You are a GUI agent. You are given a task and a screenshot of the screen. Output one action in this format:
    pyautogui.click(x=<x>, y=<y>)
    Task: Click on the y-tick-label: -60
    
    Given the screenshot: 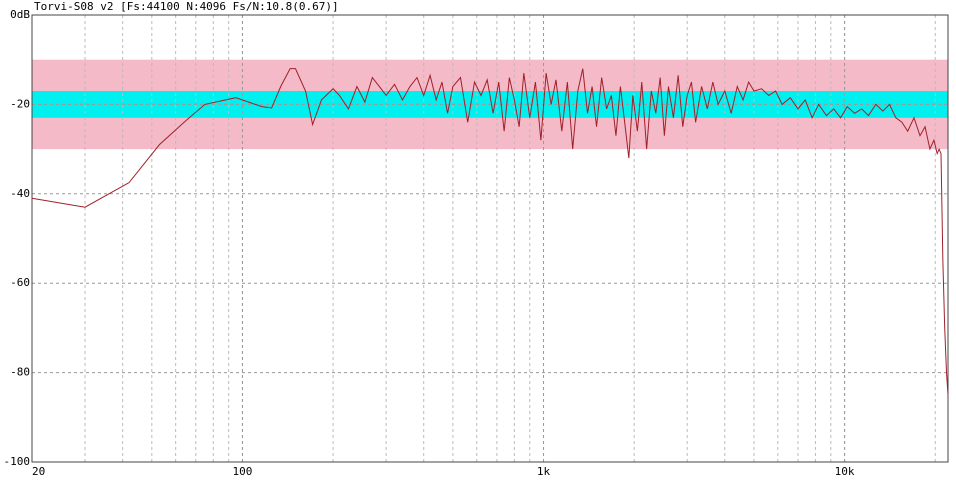 What is the action you would take?
    pyautogui.click(x=20, y=282)
    